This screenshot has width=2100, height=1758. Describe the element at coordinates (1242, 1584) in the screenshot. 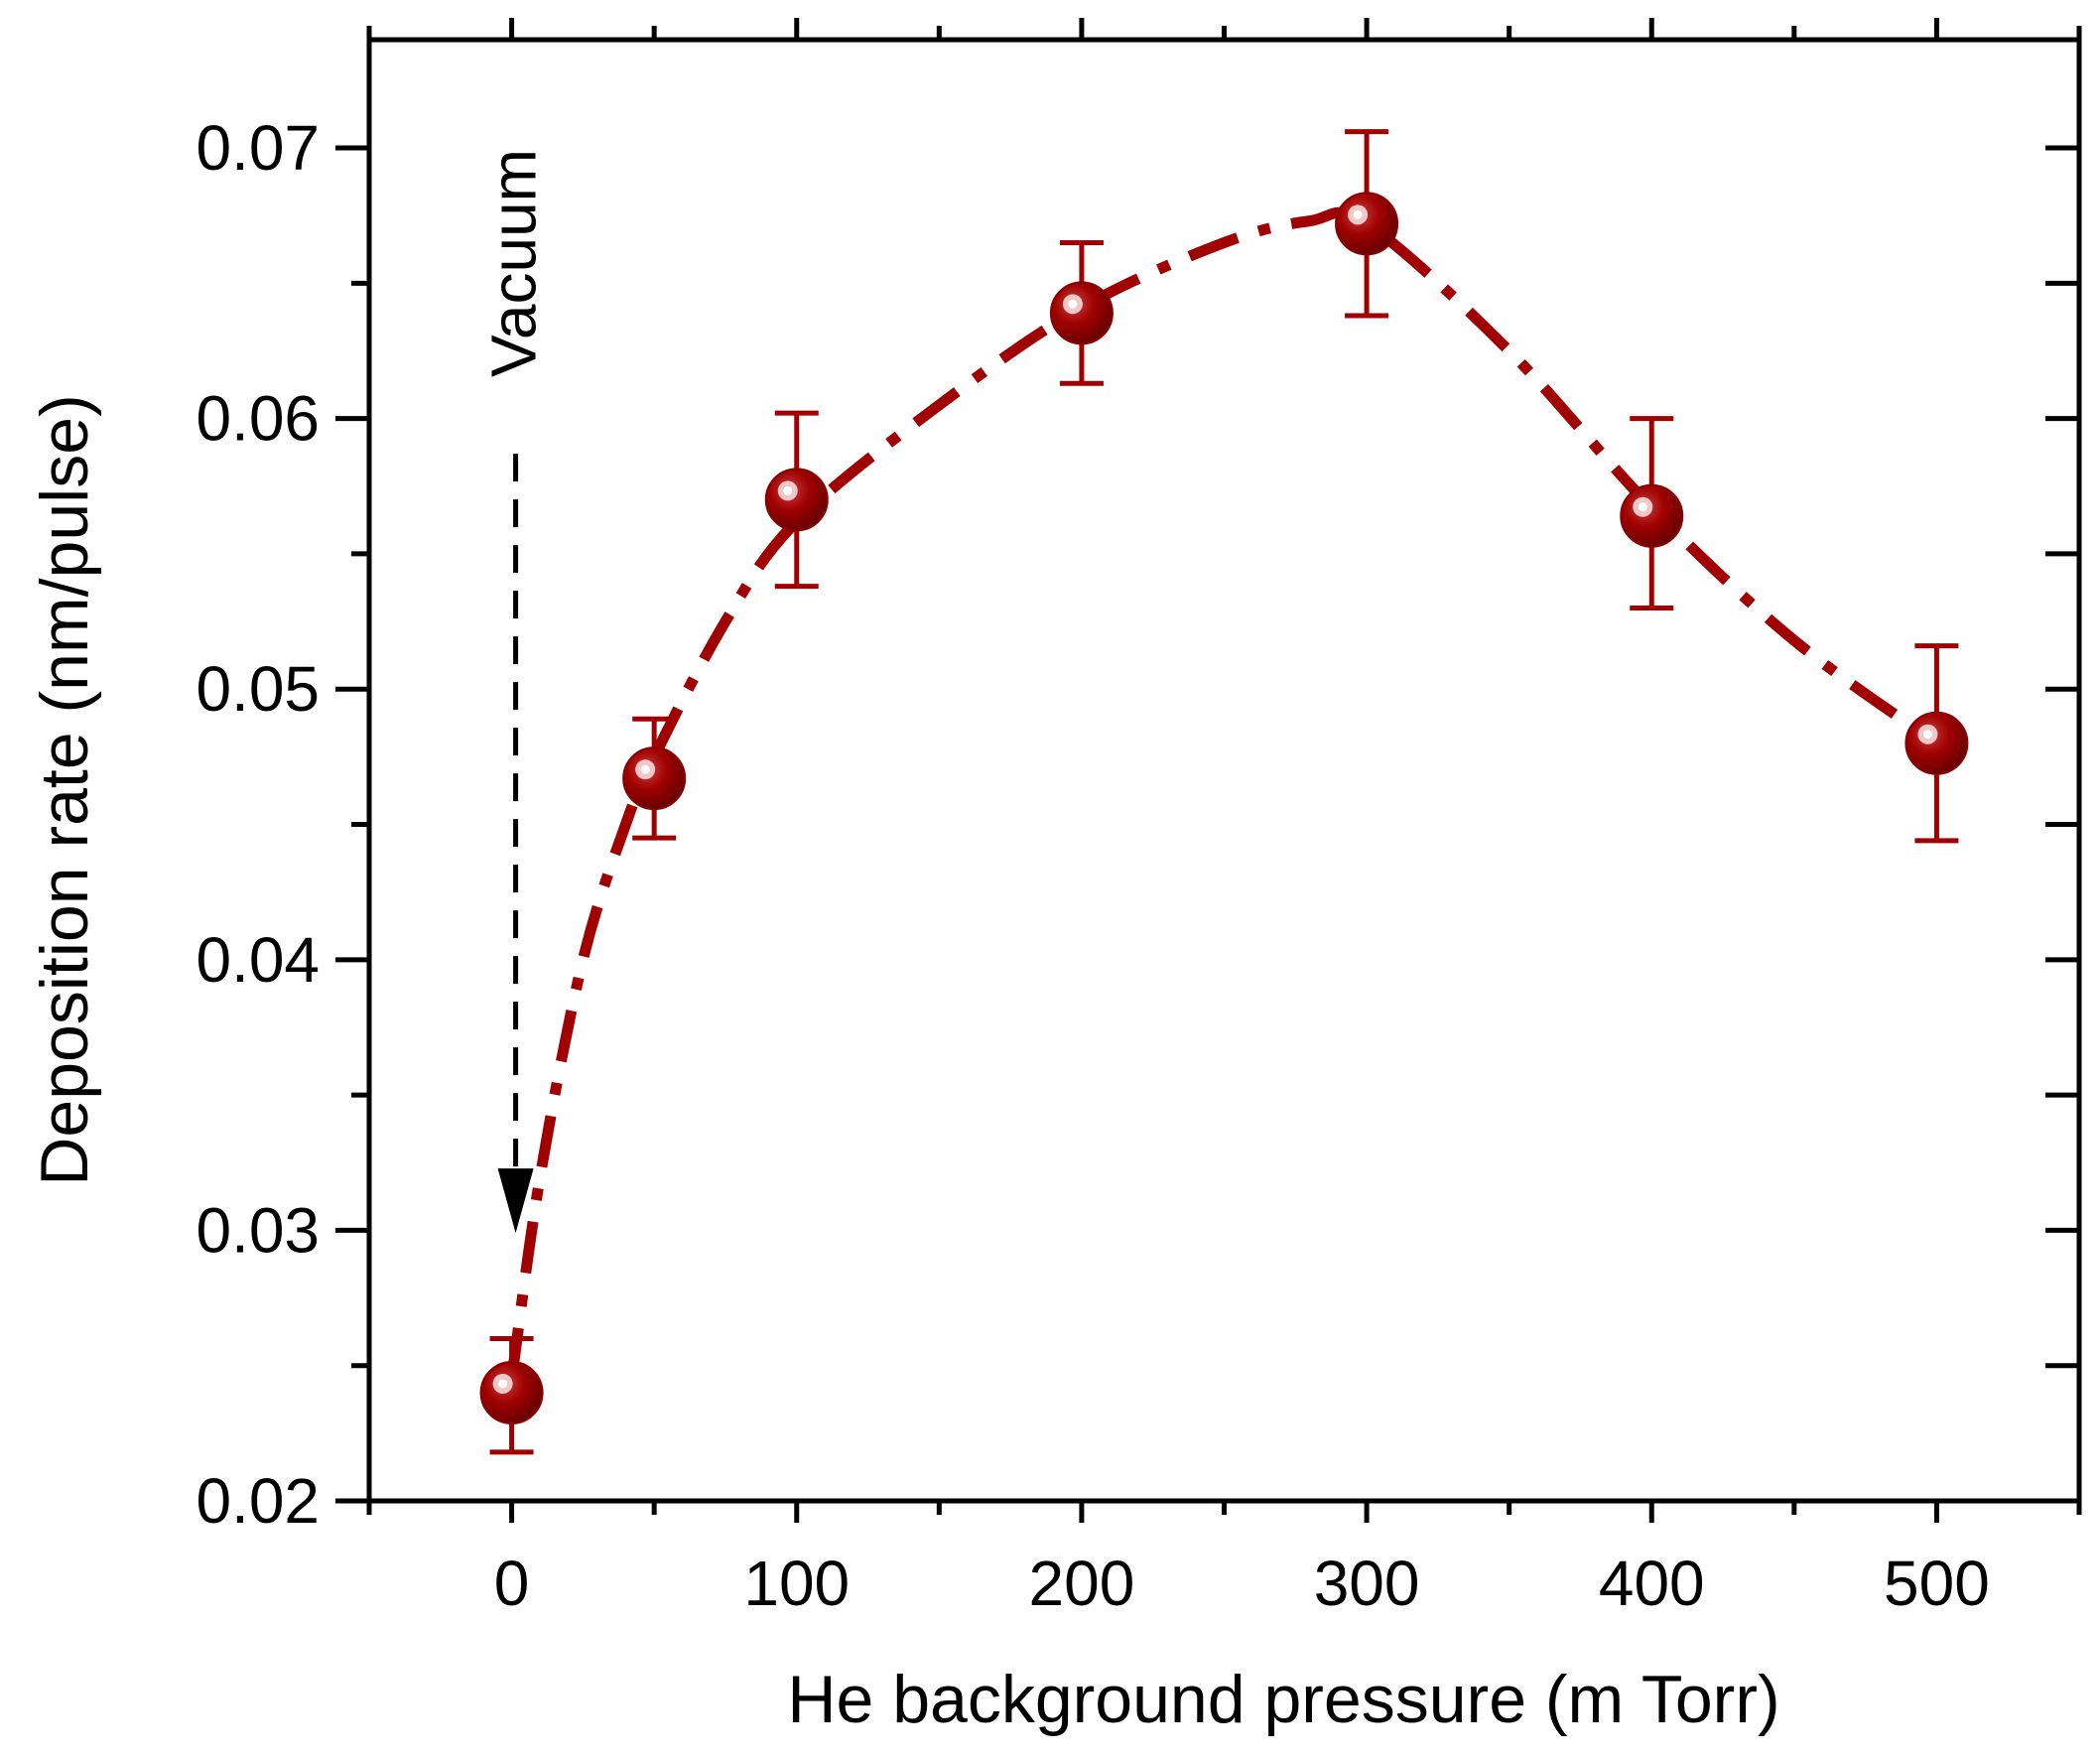

I see `x-axis-tick-labels: 0 100 200 300 400 500` at that location.